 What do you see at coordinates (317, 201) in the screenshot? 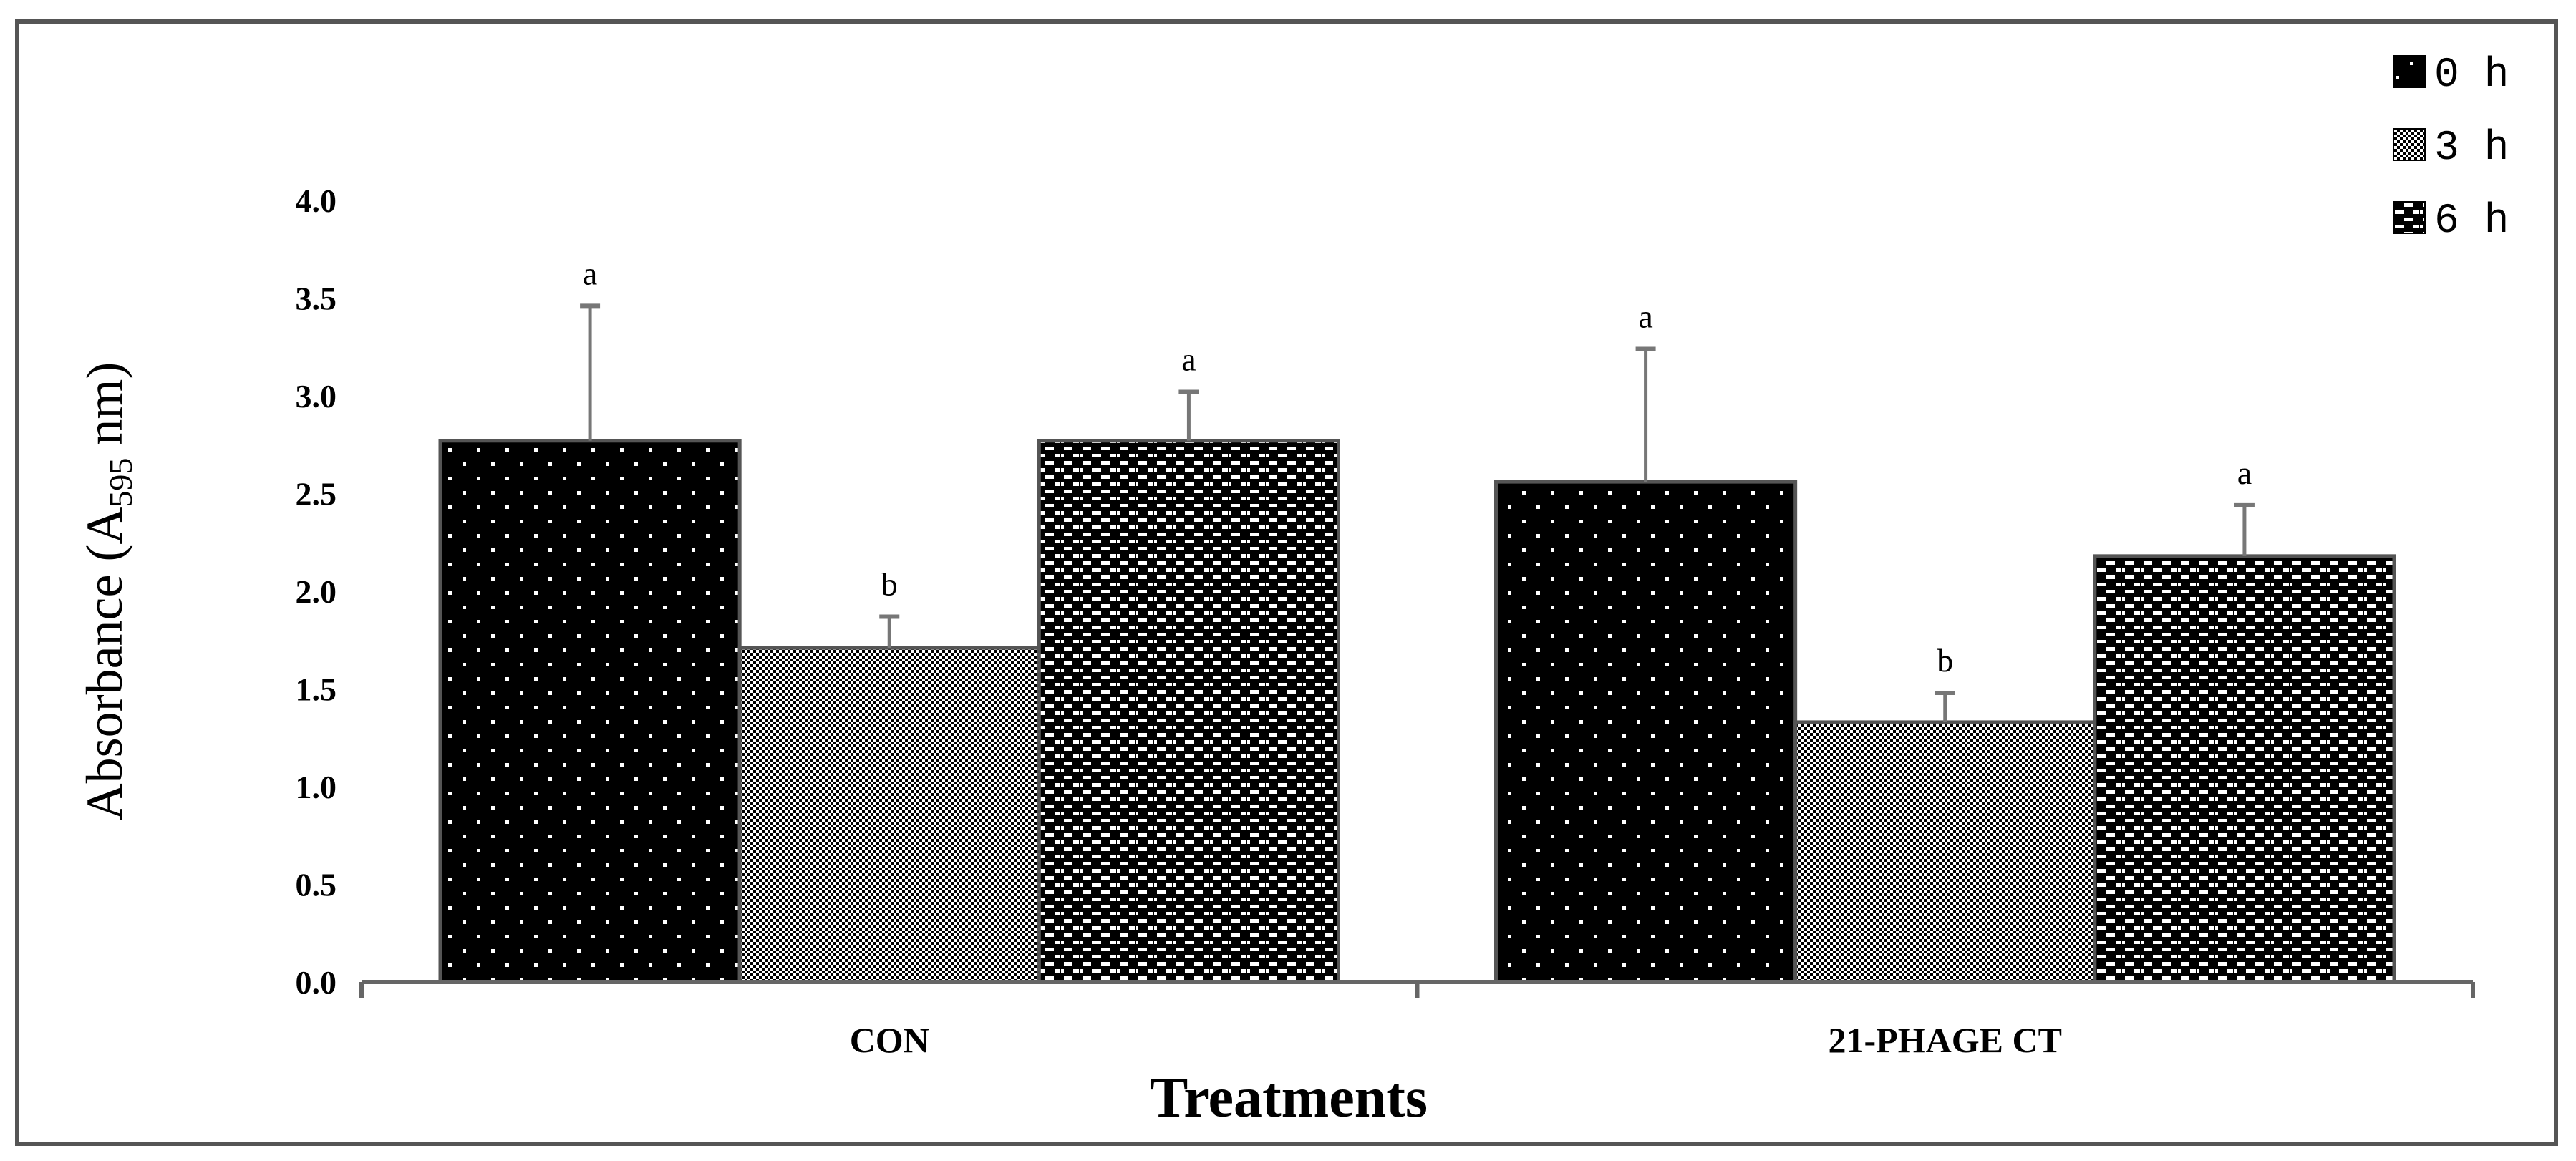
I see `y-tick-label: 4.0` at bounding box center [317, 201].